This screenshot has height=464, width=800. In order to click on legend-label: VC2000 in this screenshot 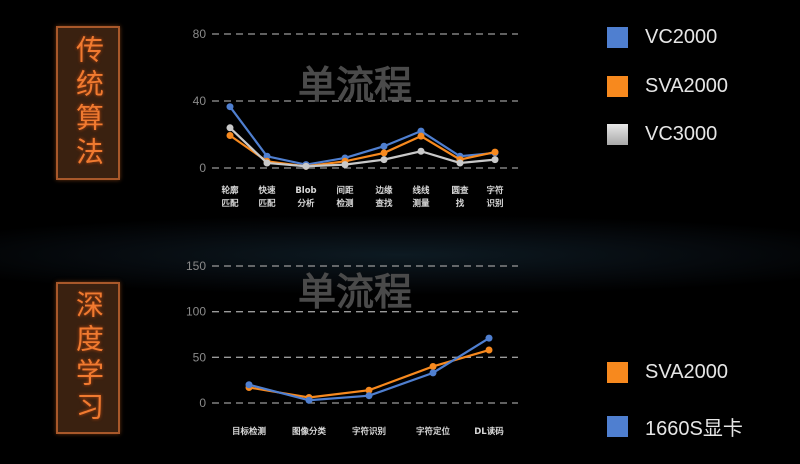, I will do `click(681, 37)`.